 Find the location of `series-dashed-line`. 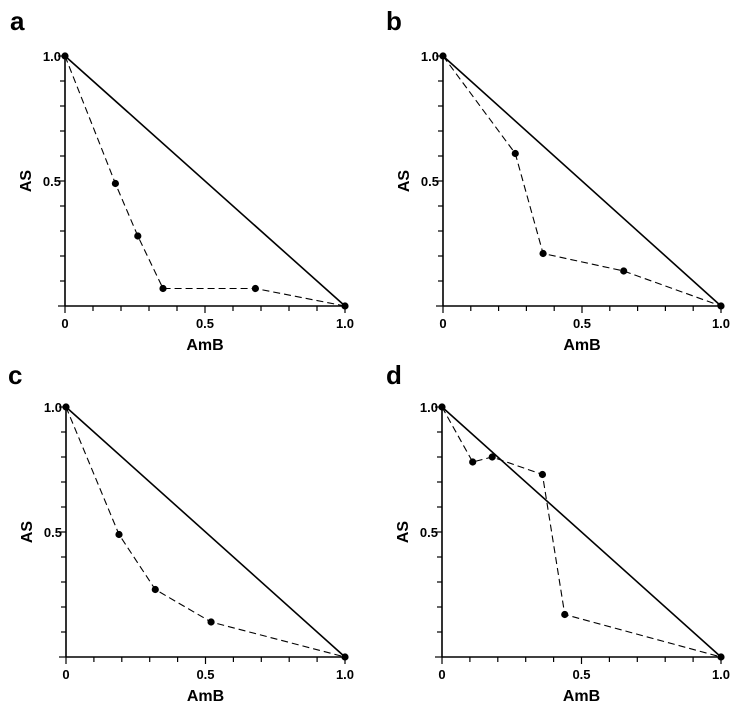

series-dashed-line is located at coordinates (205, 181).